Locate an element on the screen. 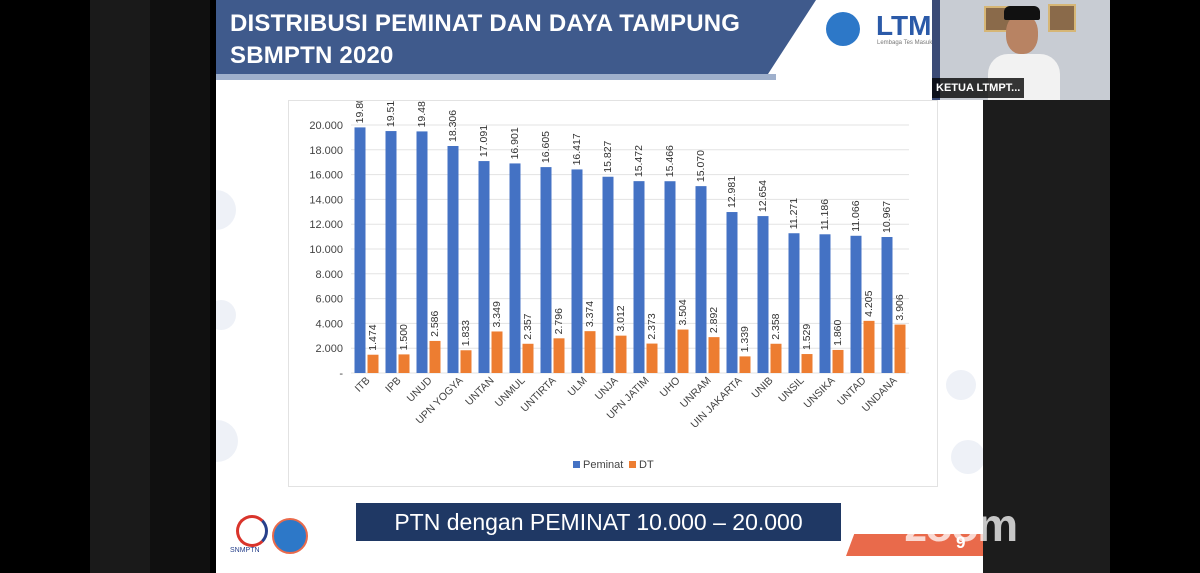 The image size is (1200, 573). data-label-peminat: 15.070 is located at coordinates (701, 166).